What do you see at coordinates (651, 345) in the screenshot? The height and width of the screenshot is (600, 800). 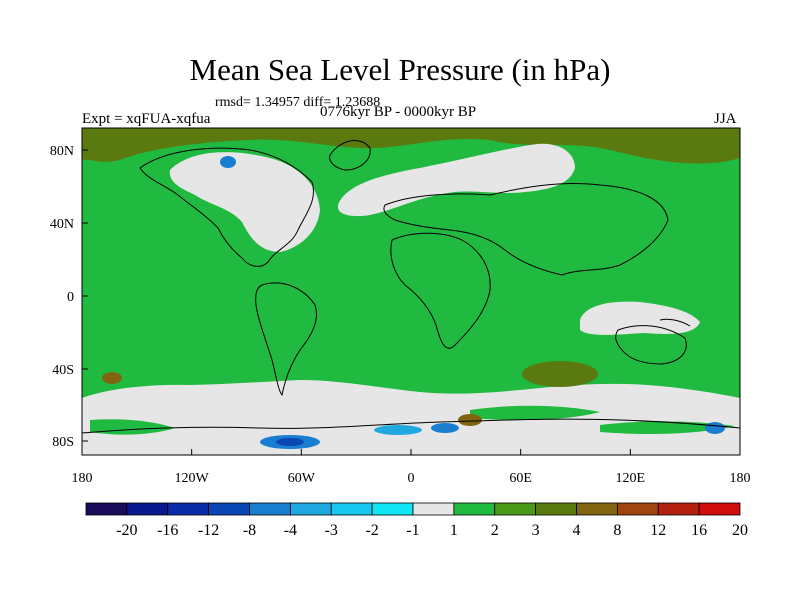 I see `australia-outline` at bounding box center [651, 345].